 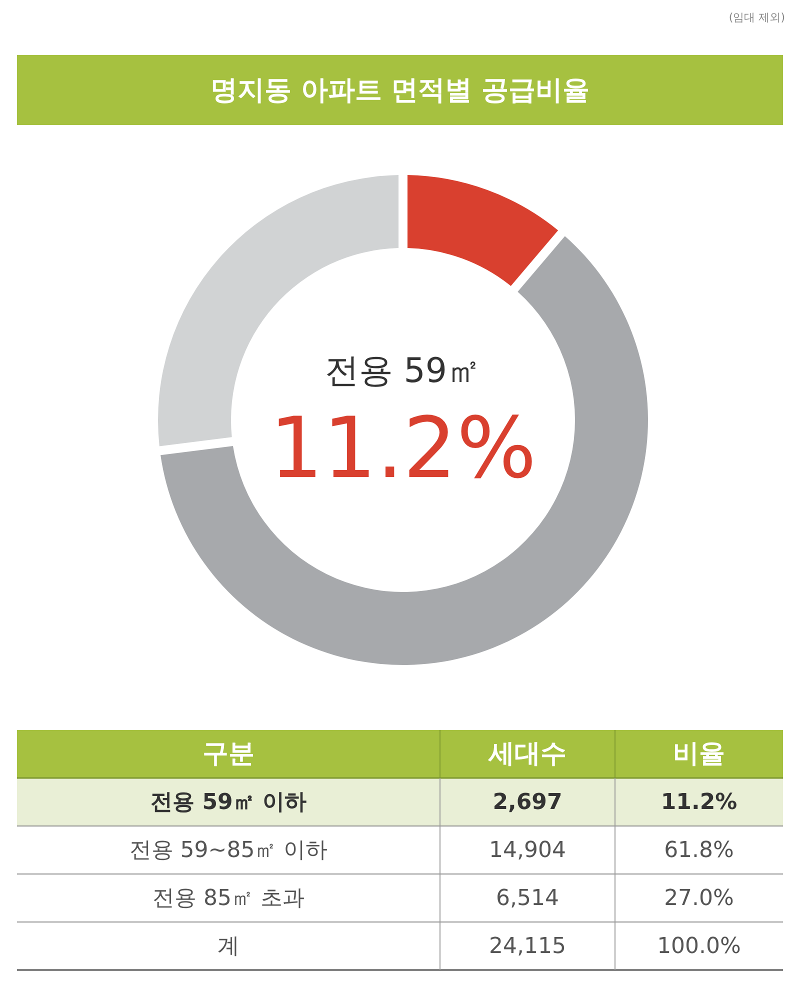 What do you see at coordinates (527, 802) in the screenshot?
I see `text: 2,697` at bounding box center [527, 802].